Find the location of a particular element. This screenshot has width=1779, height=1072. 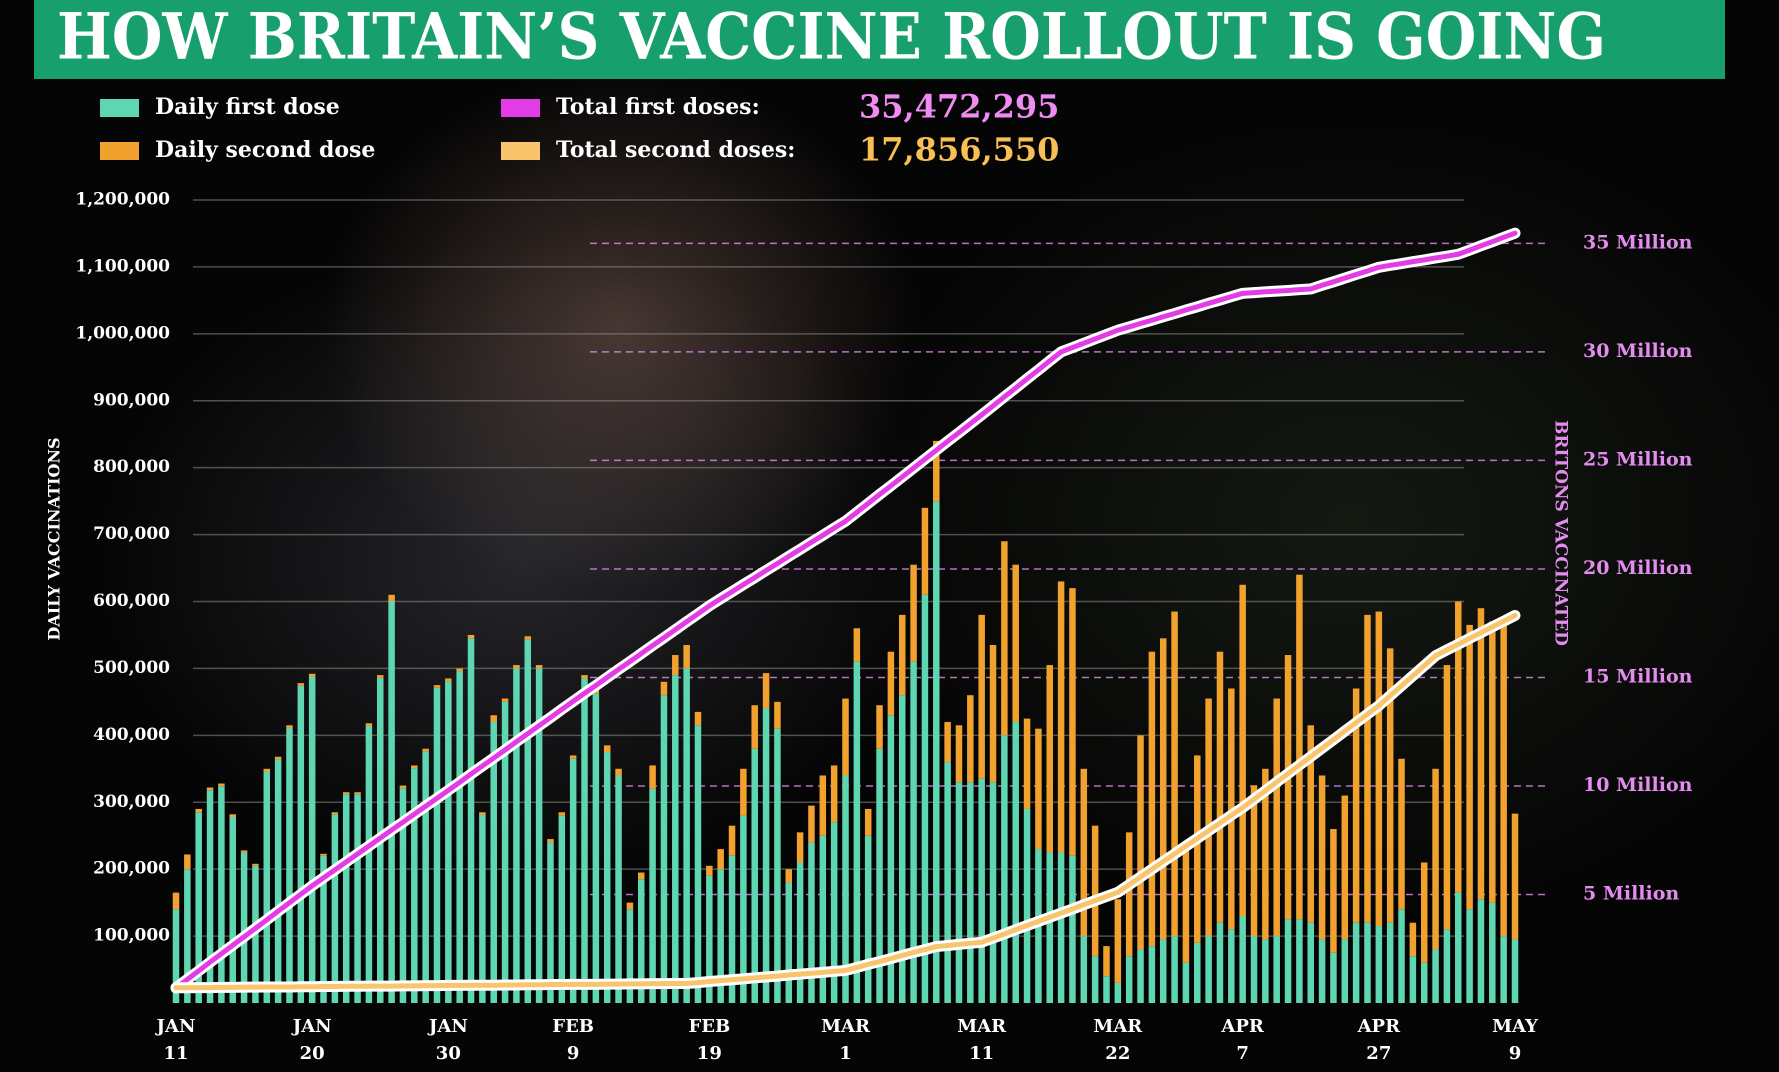

legend-label: Total first doses: is located at coordinates (658, 107).